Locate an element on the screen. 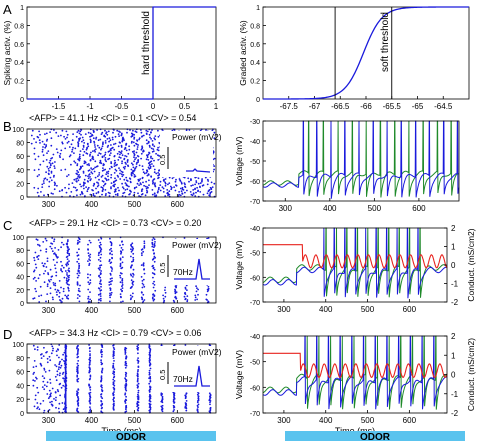 This screenshot has height=442, width=479. odor-bar is located at coordinates (375, 436).